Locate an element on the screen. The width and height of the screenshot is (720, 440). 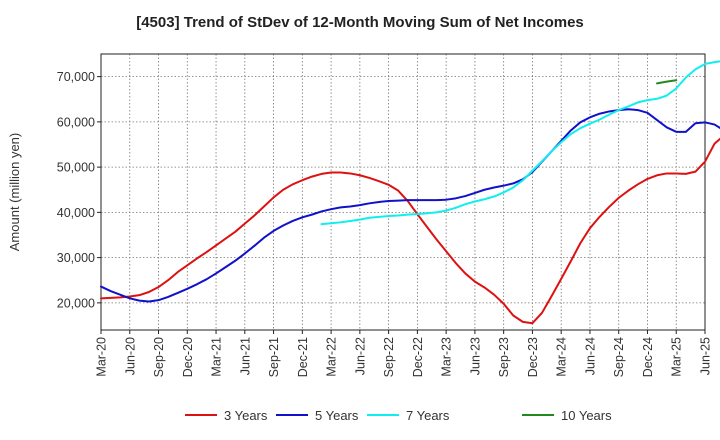
x-tick-label: Mar-23 is located at coordinates (447, 357).